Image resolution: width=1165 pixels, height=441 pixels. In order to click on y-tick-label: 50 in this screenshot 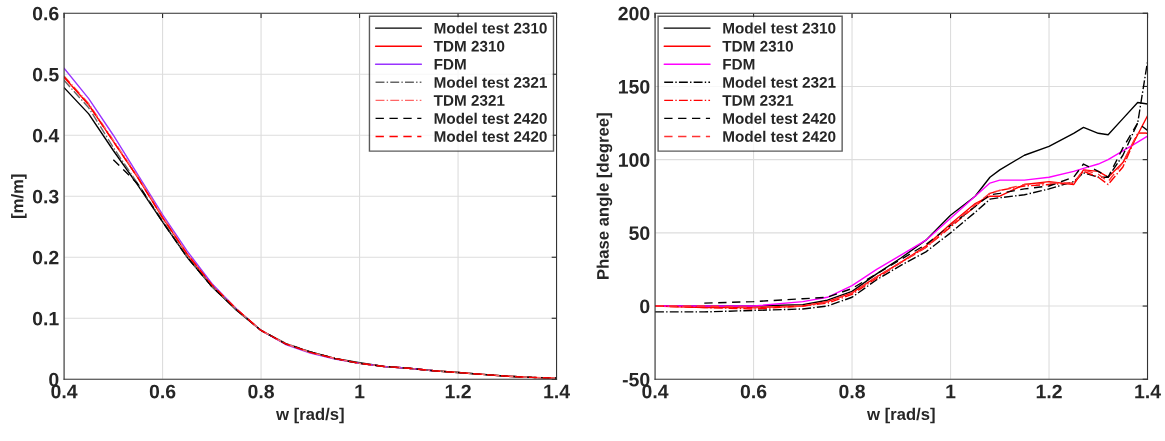, I will do `click(639, 233)`.